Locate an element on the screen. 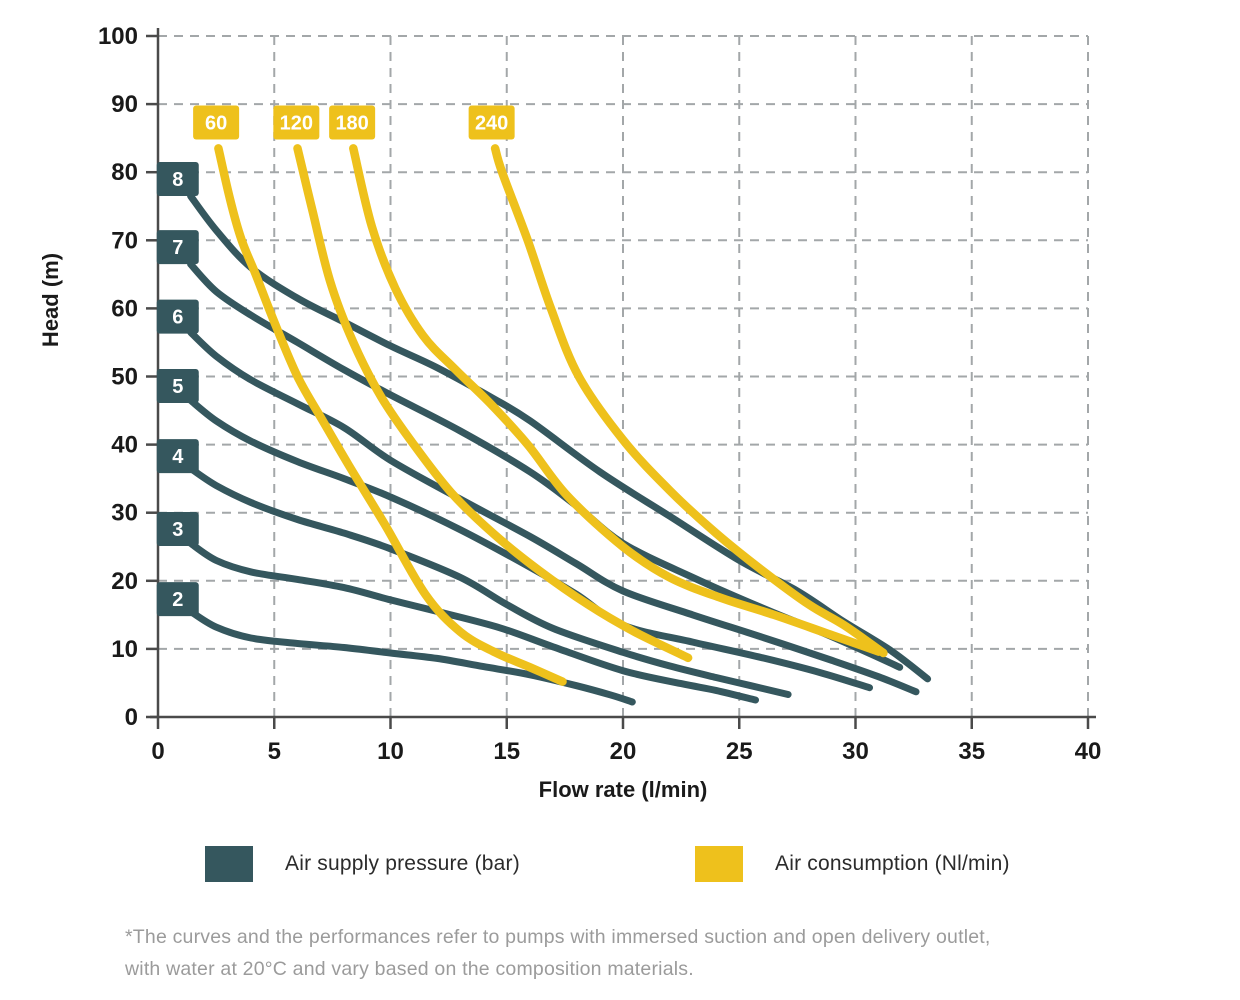  legend-swatch-consumption is located at coordinates (719, 864).